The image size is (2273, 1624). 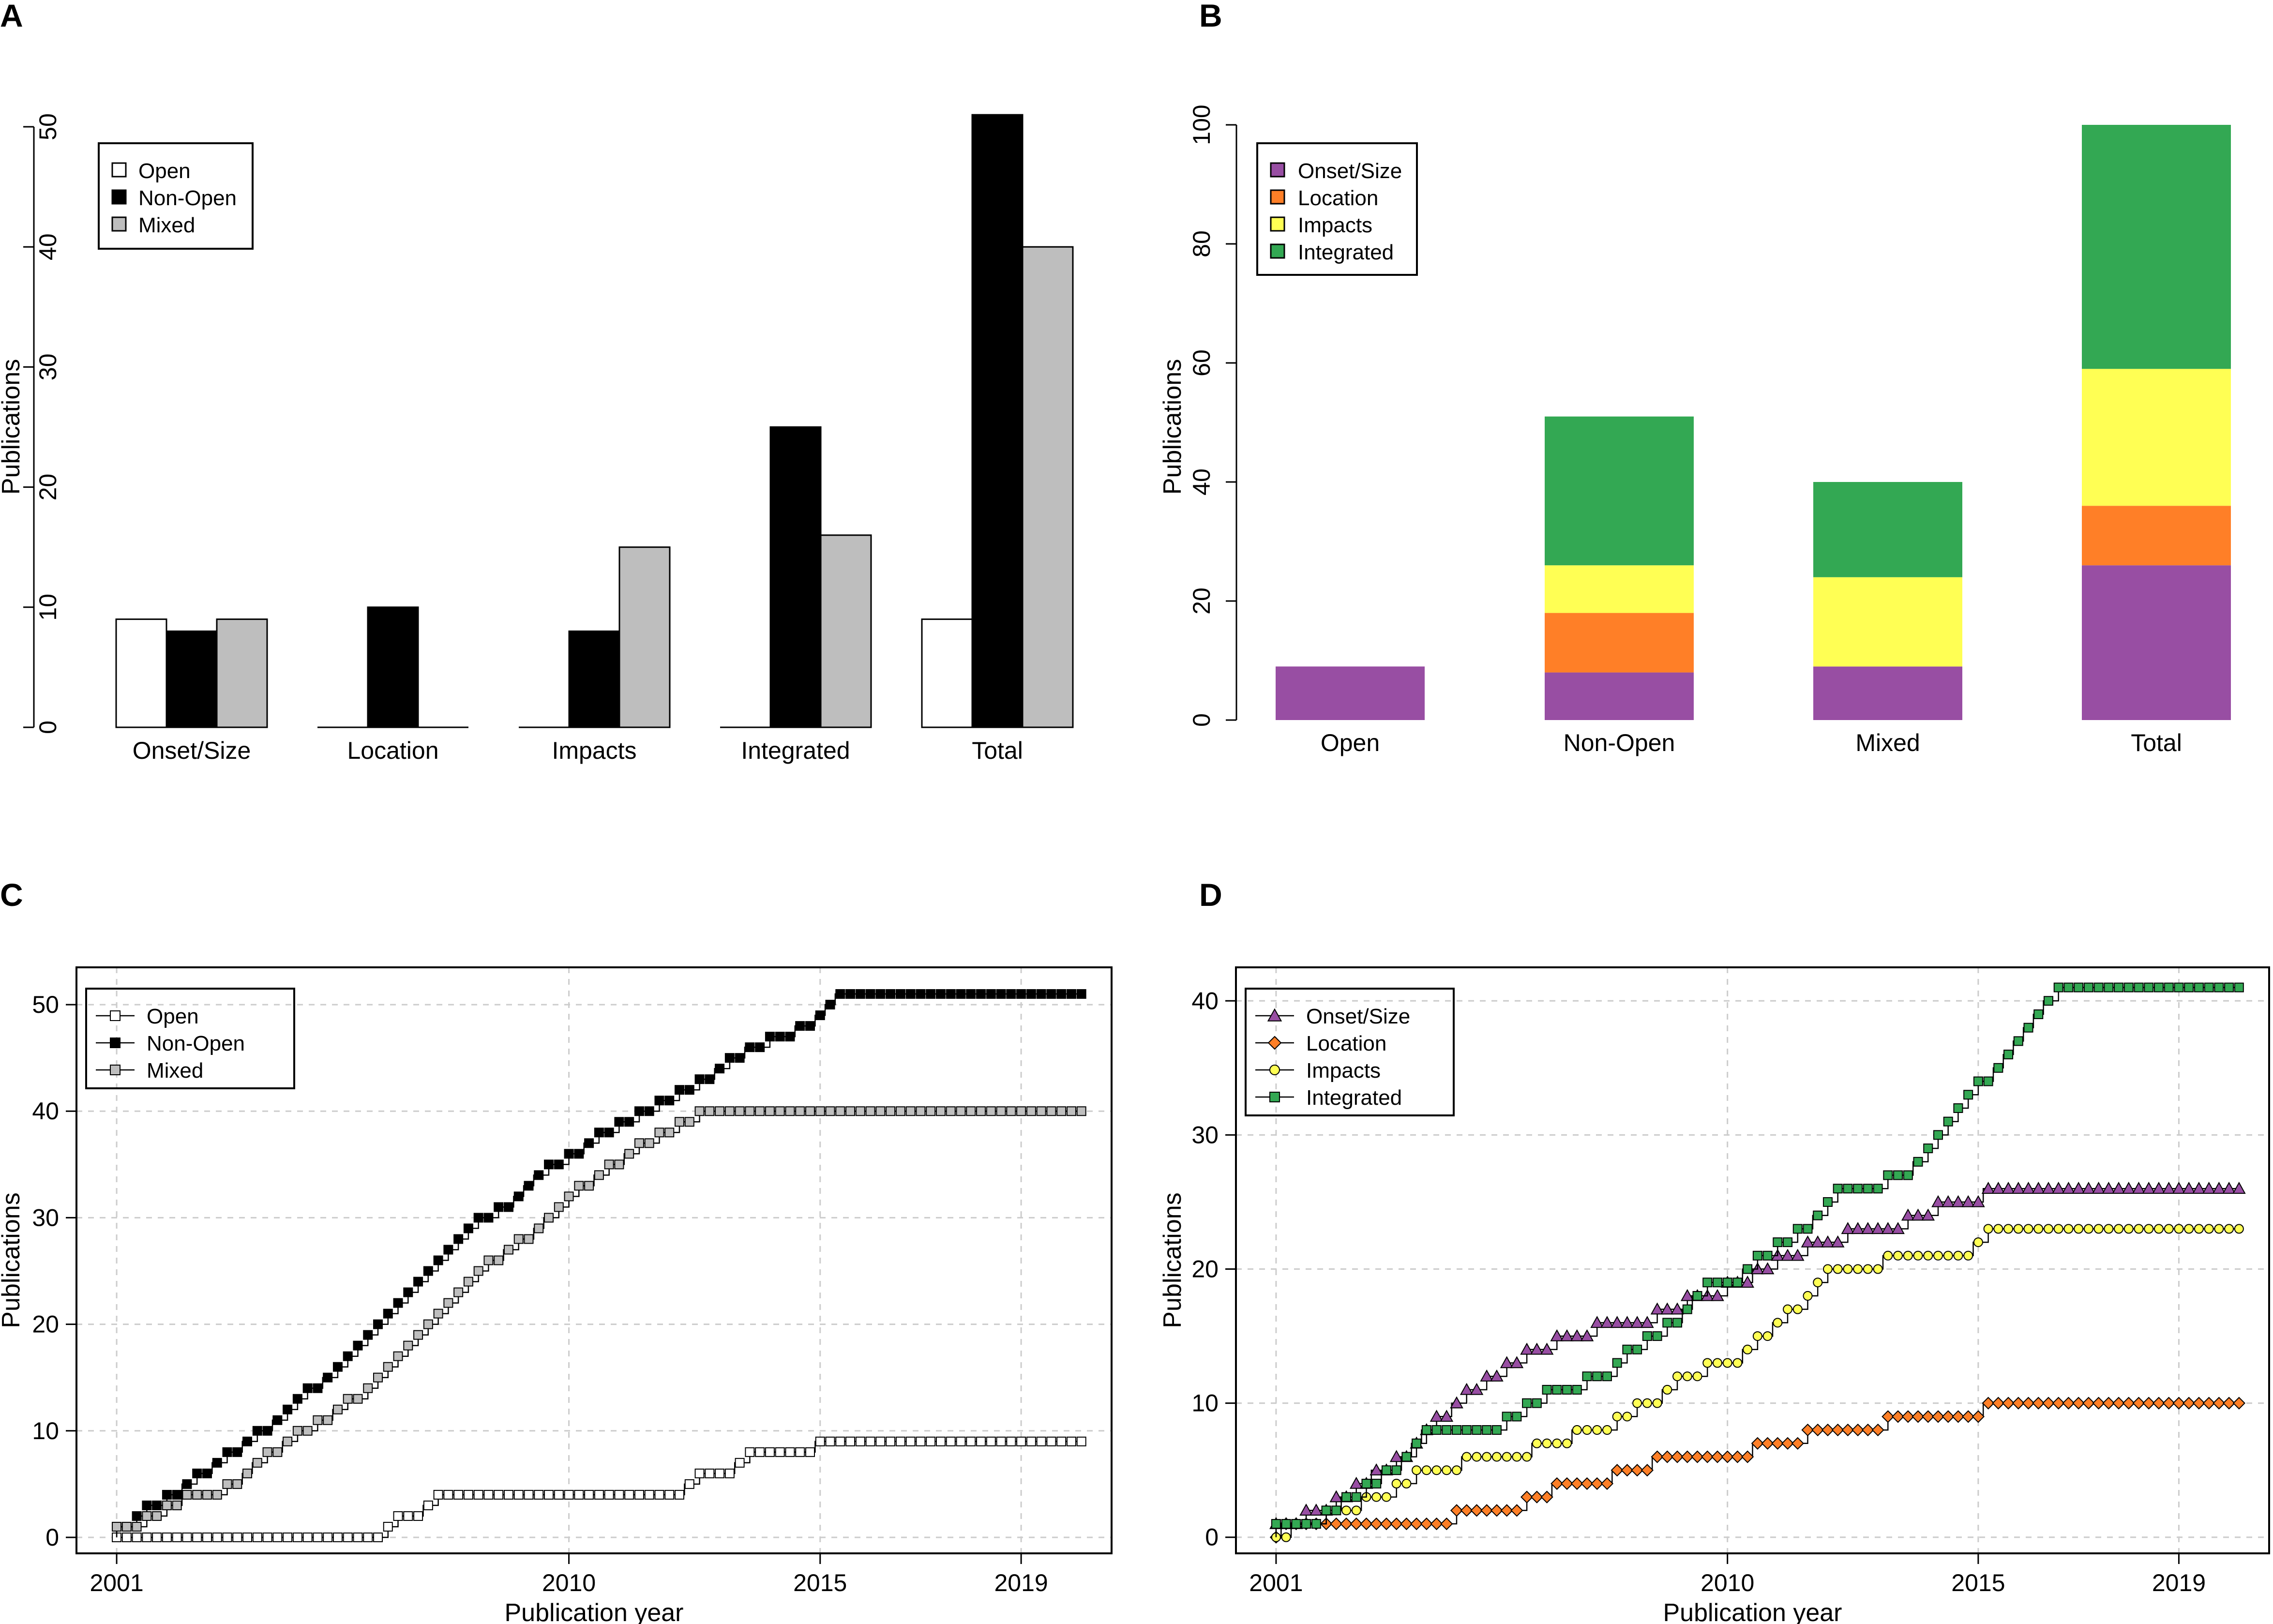 I want to click on x-tick-label: Location, so click(x=392, y=751).